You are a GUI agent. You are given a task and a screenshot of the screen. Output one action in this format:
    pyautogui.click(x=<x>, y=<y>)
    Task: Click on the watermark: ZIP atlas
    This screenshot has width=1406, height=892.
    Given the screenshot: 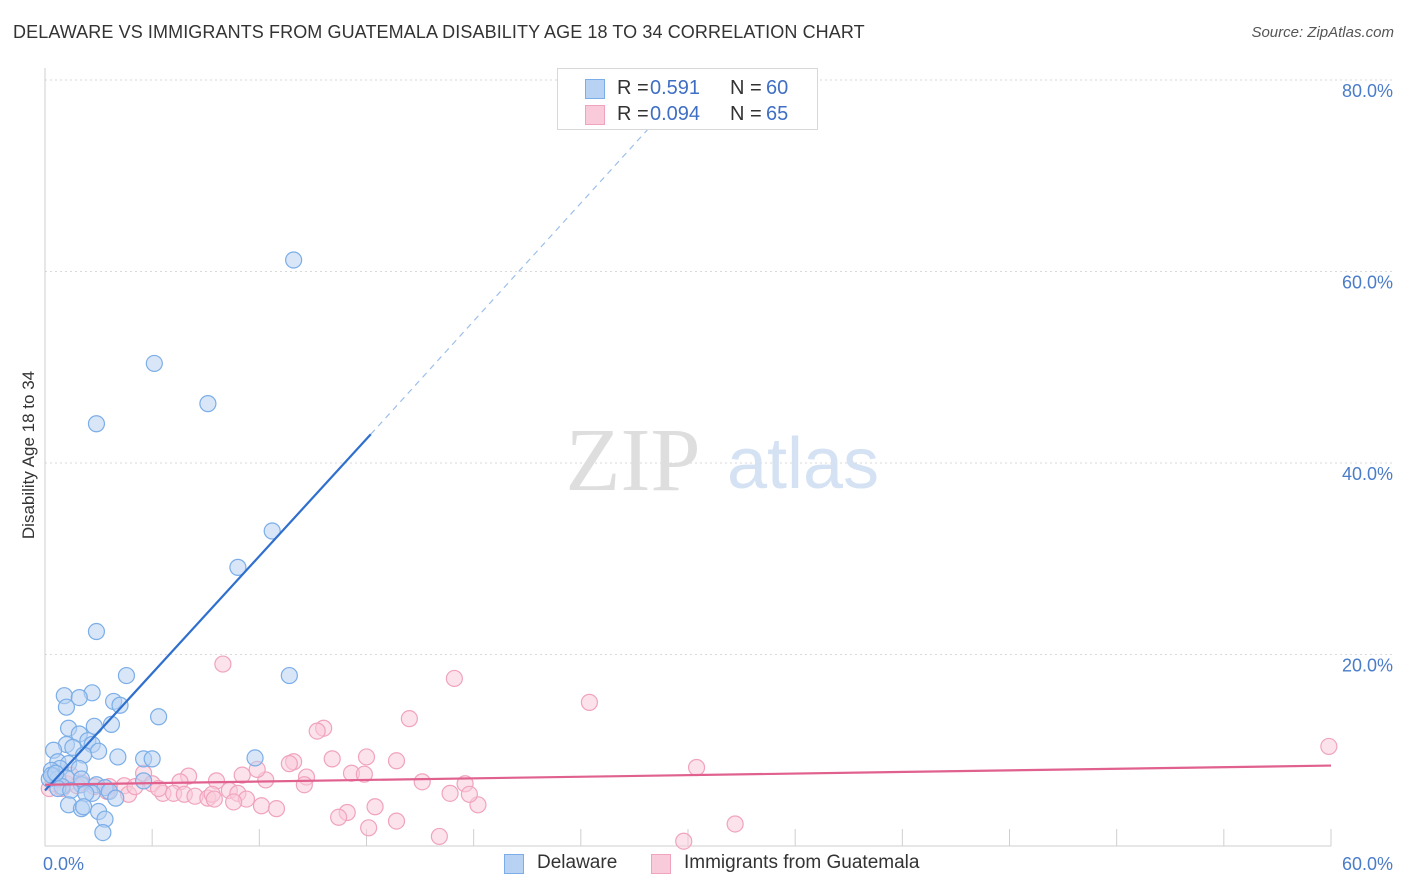 What is the action you would take?
    pyautogui.click(x=723, y=460)
    